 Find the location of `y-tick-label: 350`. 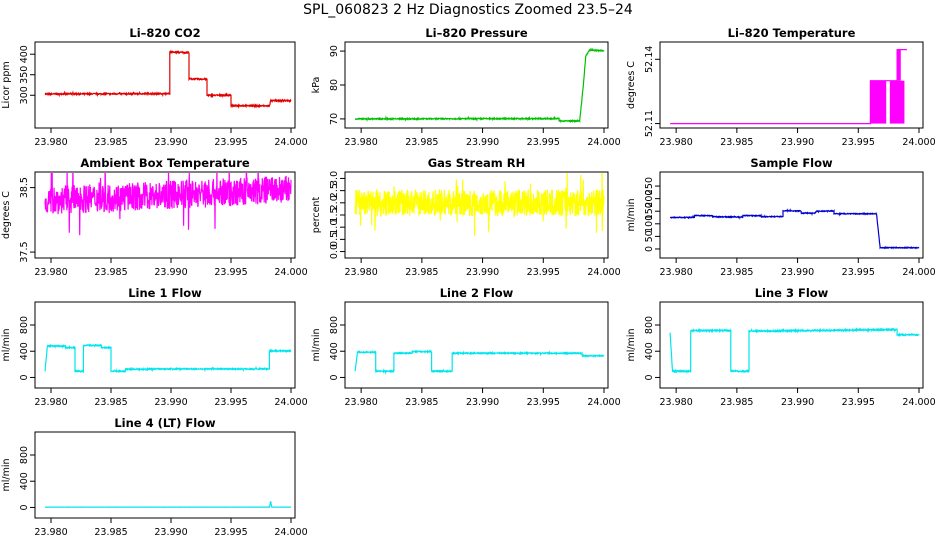

y-tick-label: 350 is located at coordinates (24, 75).